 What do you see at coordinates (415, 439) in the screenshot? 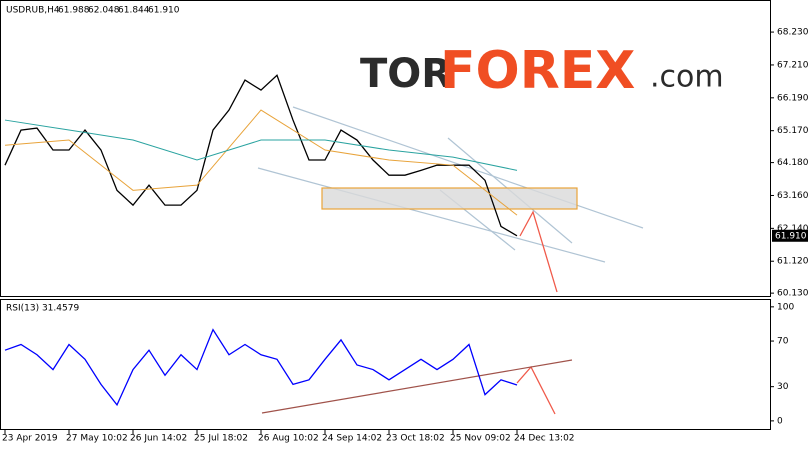
I see `x-tick-label: 23 Oct 18:02` at bounding box center [415, 439].